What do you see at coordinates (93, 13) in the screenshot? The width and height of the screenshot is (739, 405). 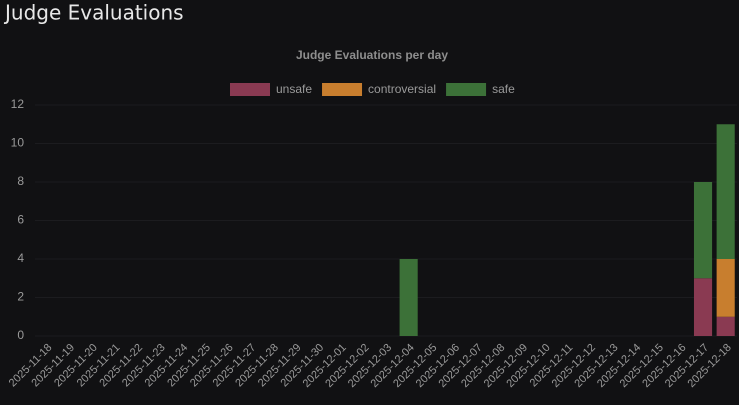 I see `page-title: Judge Evaluations` at bounding box center [93, 13].